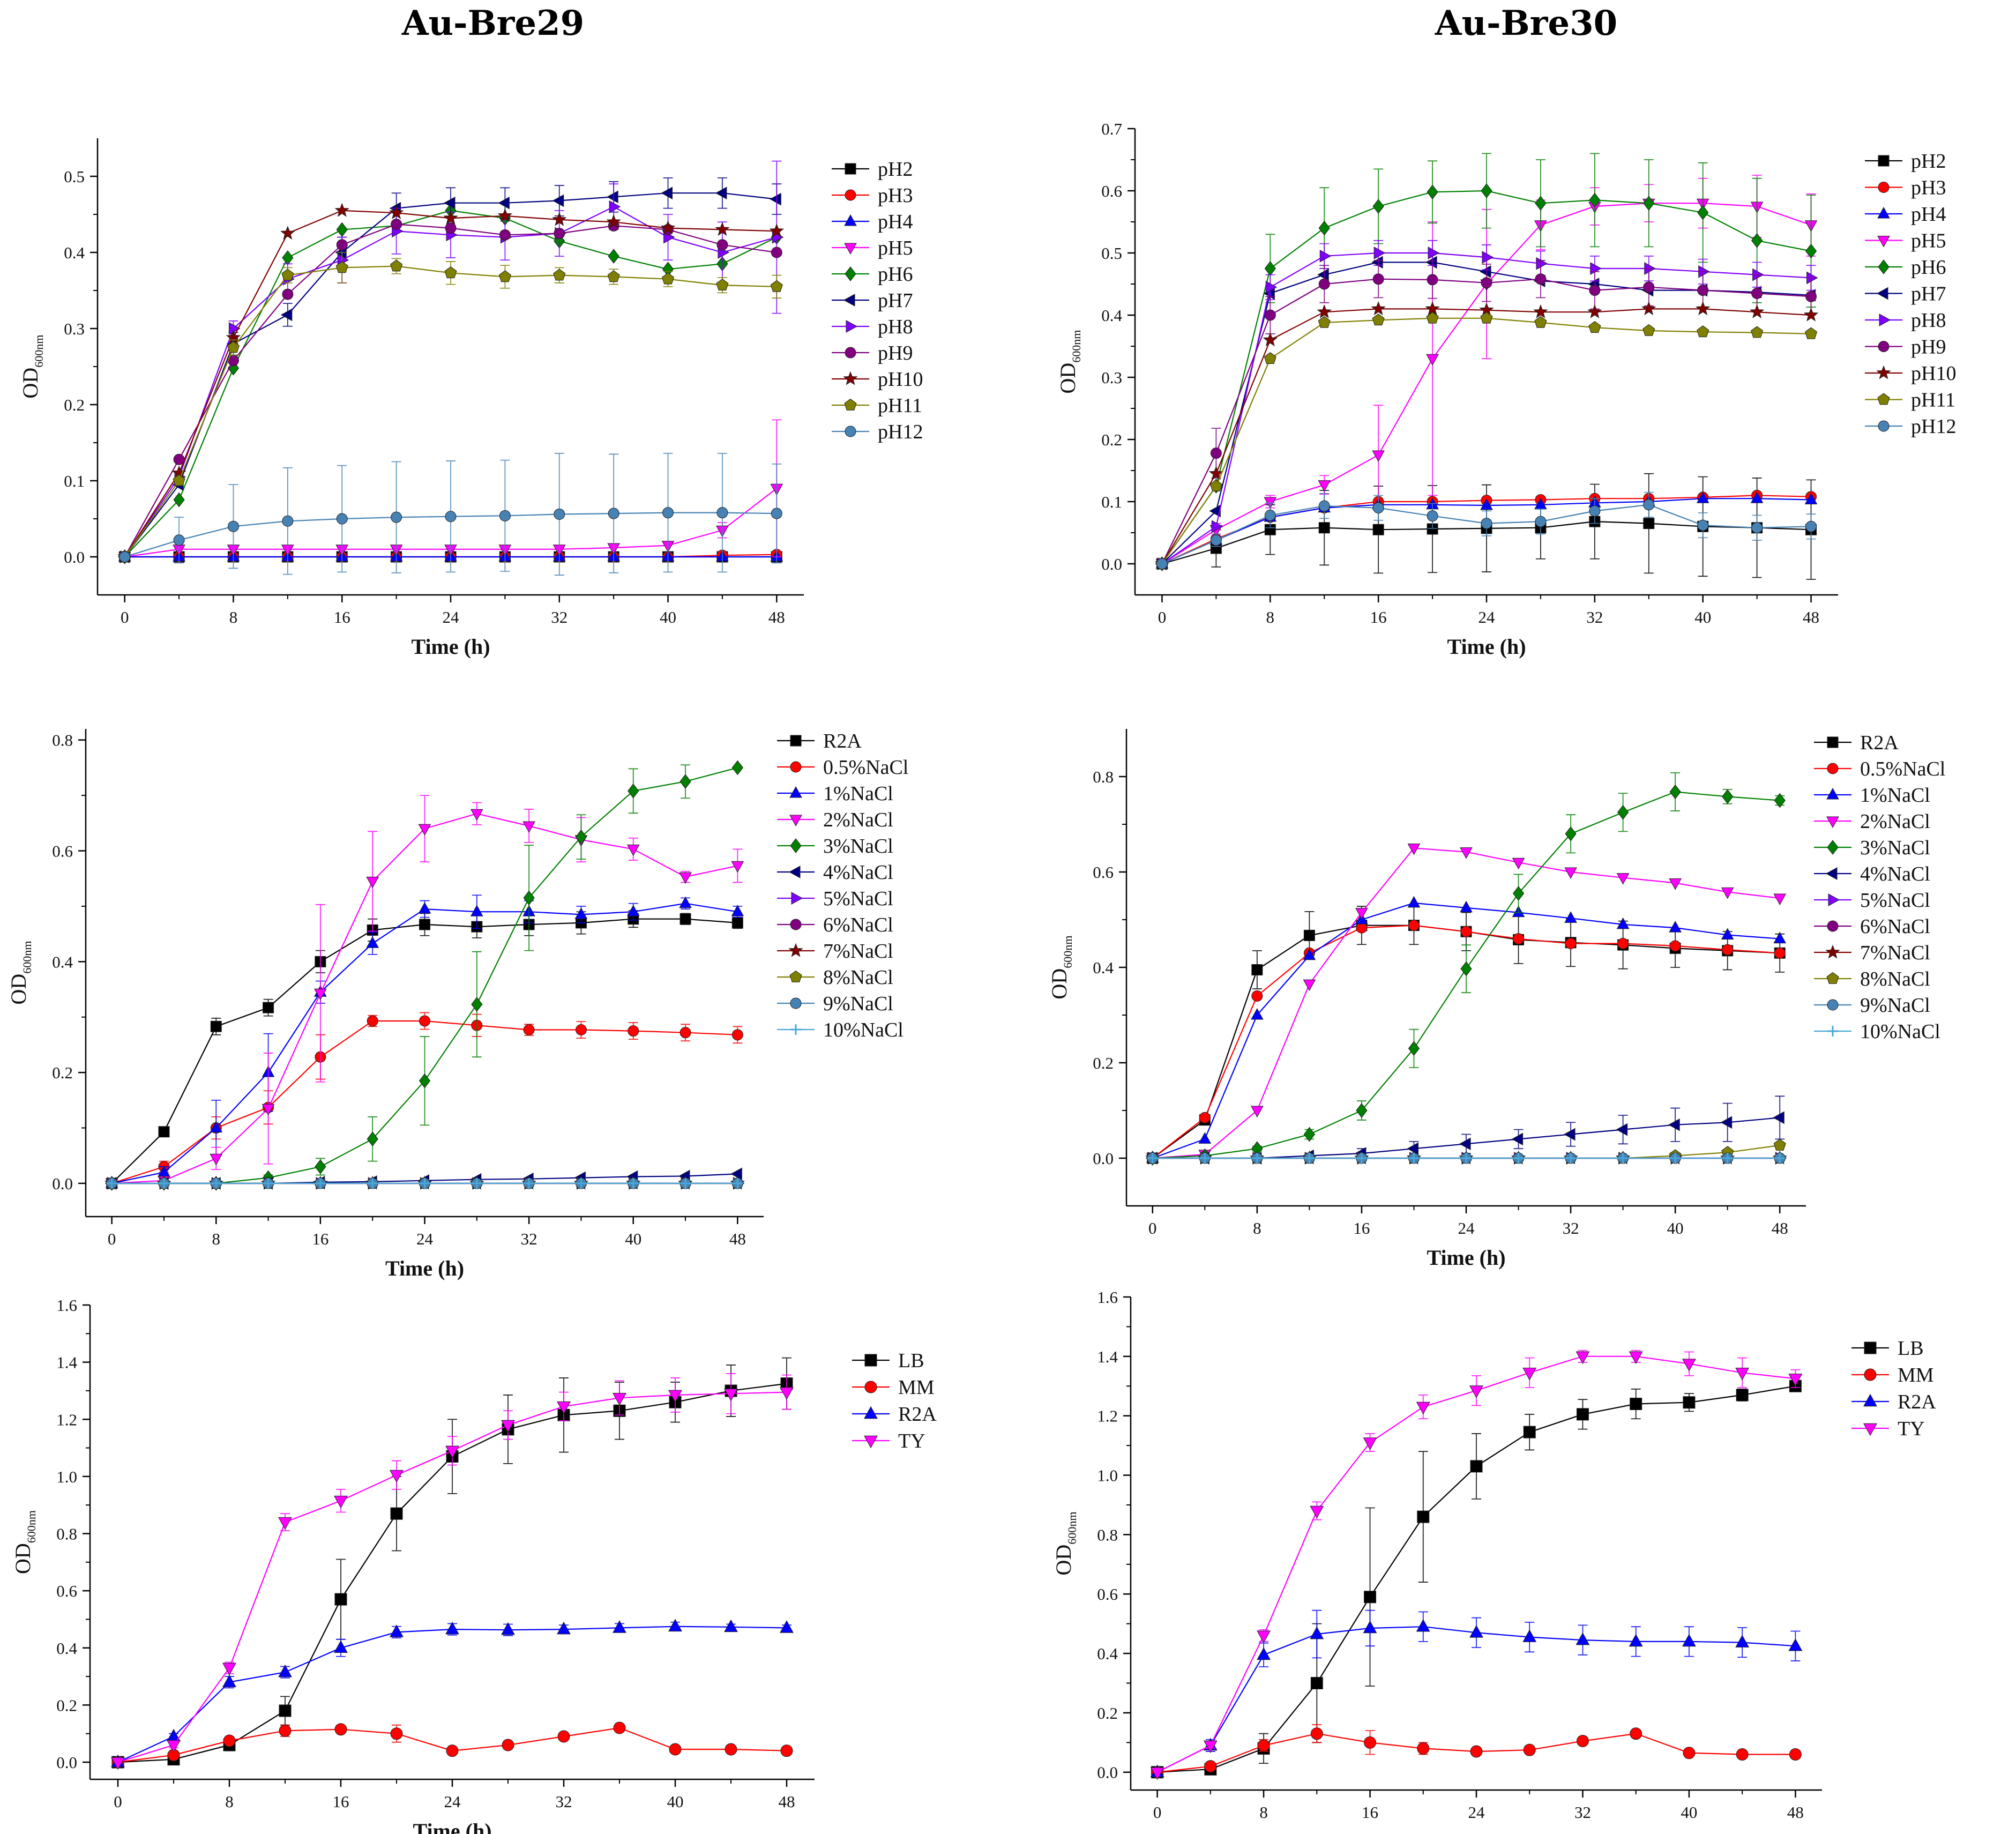 This screenshot has height=1834, width=2016. Describe the element at coordinates (424, 998) in the screenshot. I see `line-2pctnacl` at that location.